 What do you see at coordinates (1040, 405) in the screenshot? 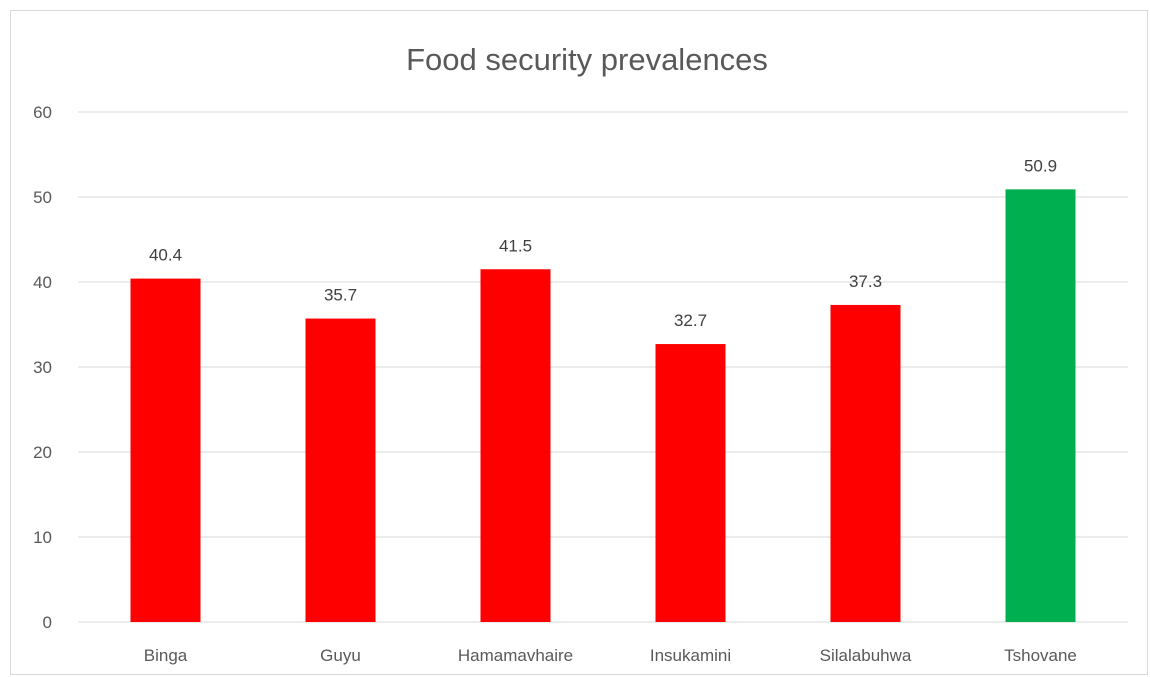
I see `bar-tshovane` at bounding box center [1040, 405].